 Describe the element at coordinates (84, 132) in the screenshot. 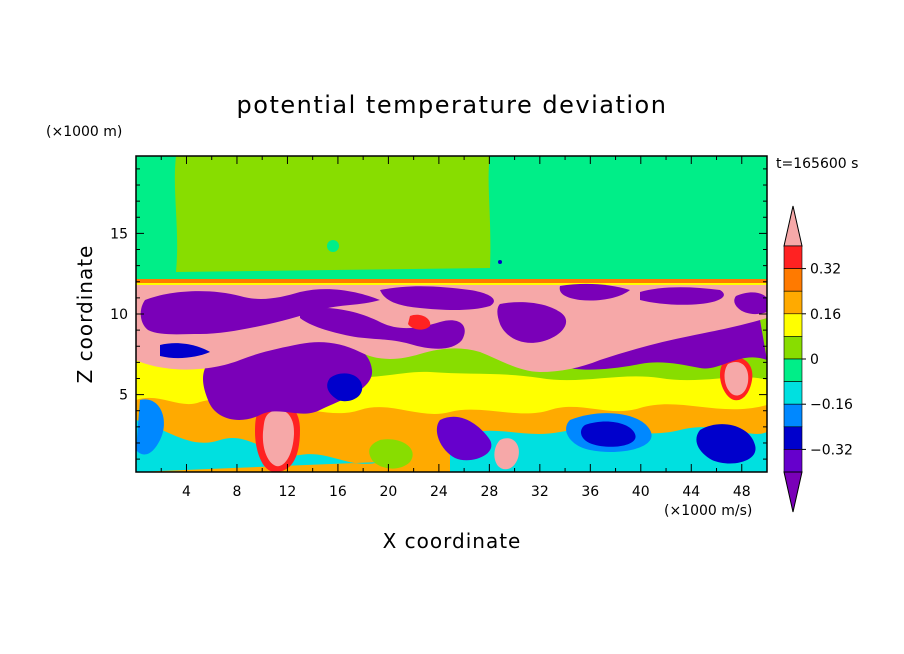

I see `y-unit-label: (×1000 m)` at that location.